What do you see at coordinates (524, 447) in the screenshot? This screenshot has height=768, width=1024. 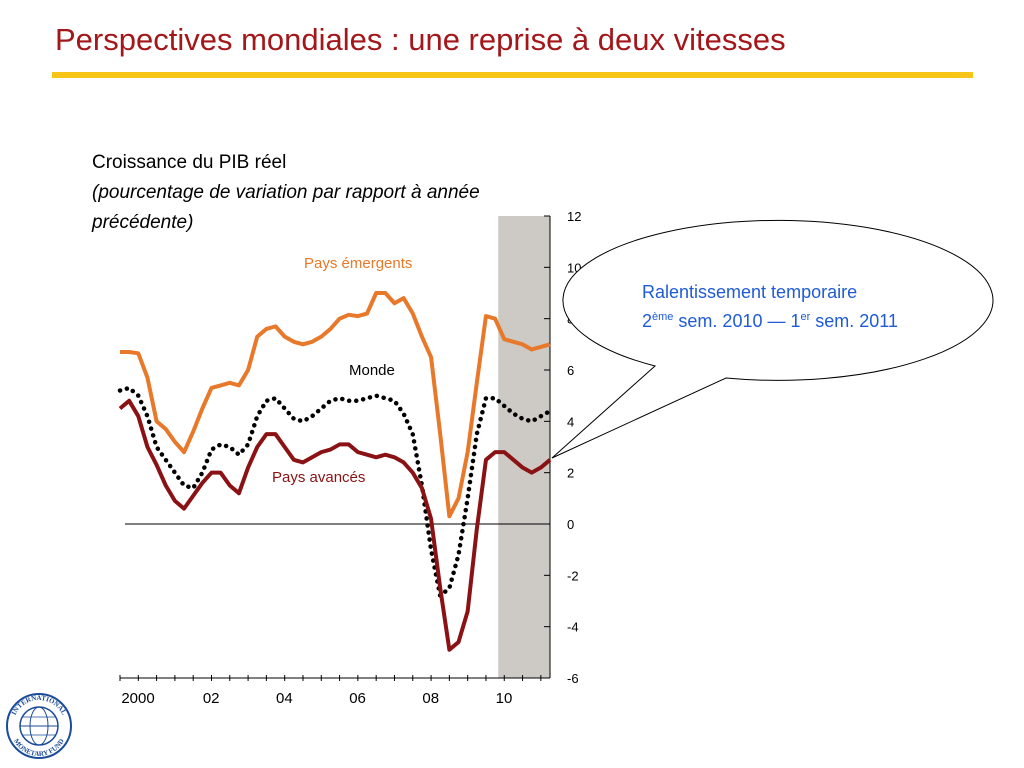 I see `forecast-shade` at bounding box center [524, 447].